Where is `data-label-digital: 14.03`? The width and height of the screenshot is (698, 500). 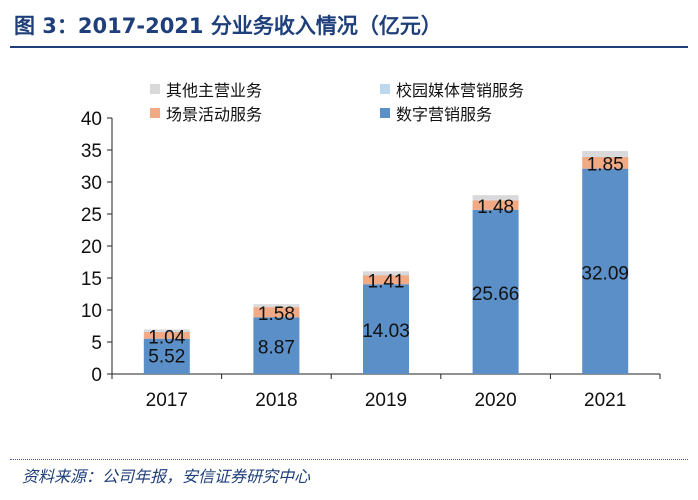 data-label-digital: 14.03 is located at coordinates (386, 331).